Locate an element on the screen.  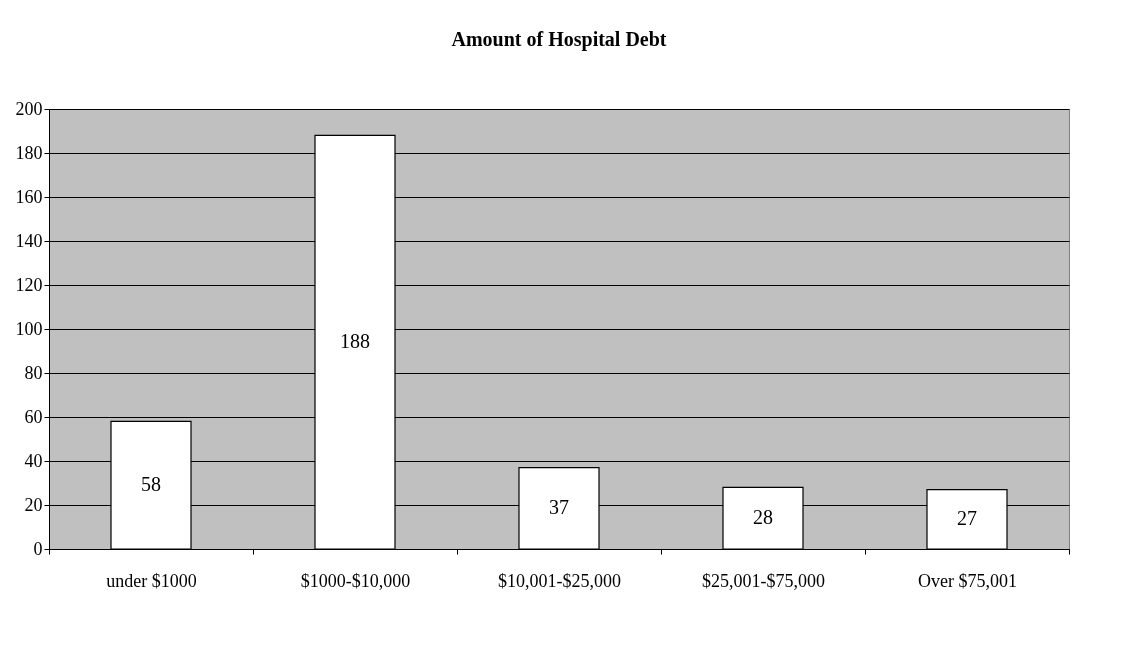
y-tick-label: 120 is located at coordinates (29, 284).